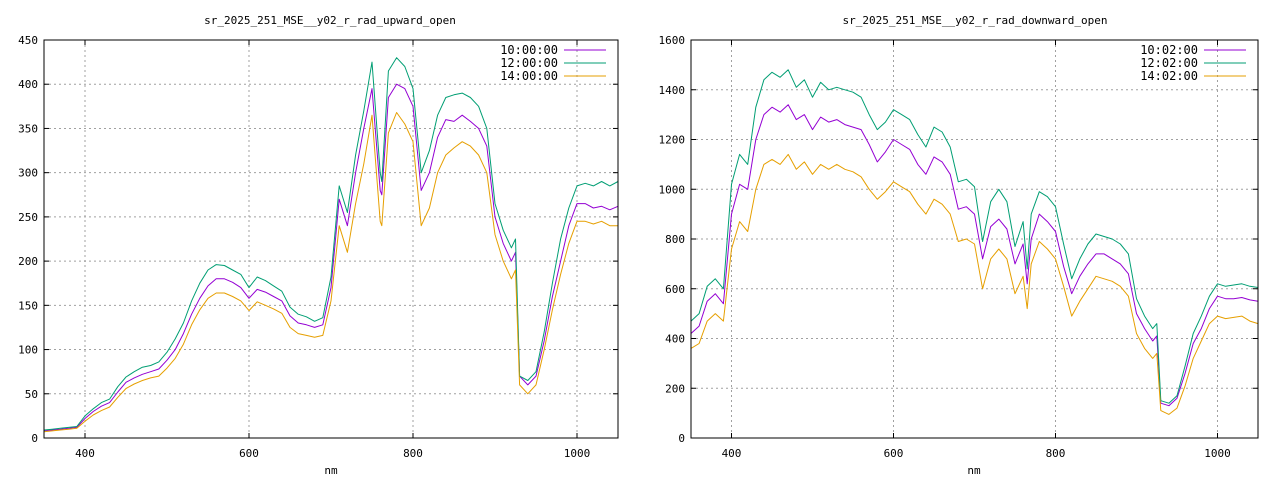 Image resolution: width=1280 pixels, height=480 pixels. I want to click on y-tick-label: 1400, so click(672, 90).